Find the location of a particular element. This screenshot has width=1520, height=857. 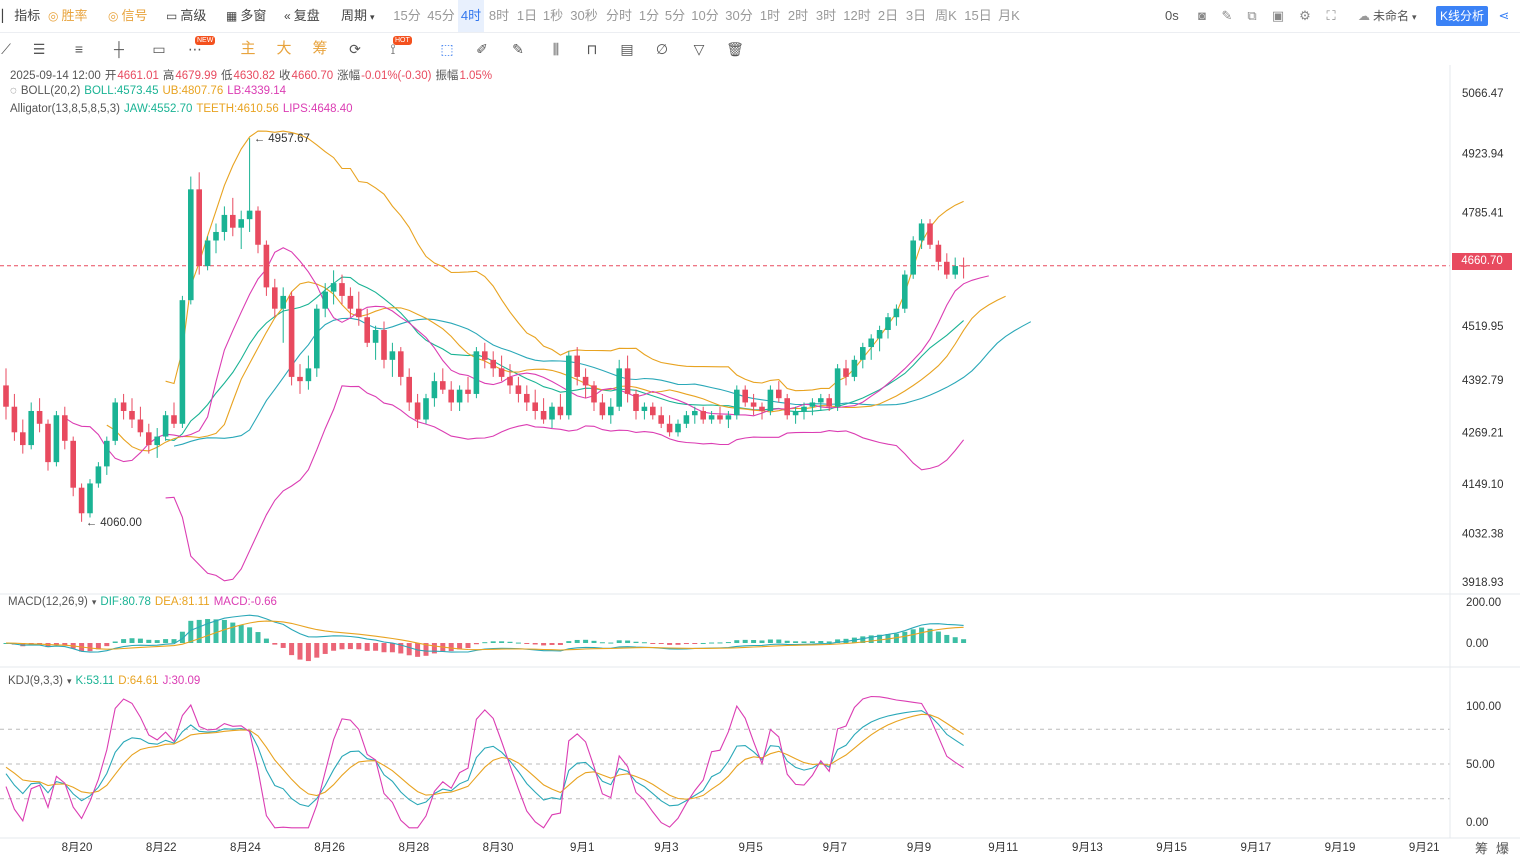

chevron-down-icon: ▾ is located at coordinates (372, 17).